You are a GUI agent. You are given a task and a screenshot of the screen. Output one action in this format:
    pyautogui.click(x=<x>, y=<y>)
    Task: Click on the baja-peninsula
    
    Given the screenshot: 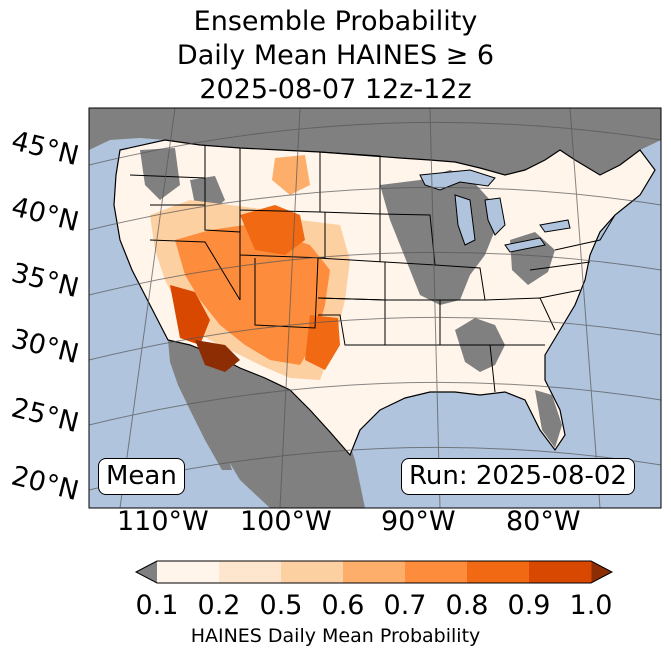 What is the action you would take?
    pyautogui.click(x=200, y=405)
    